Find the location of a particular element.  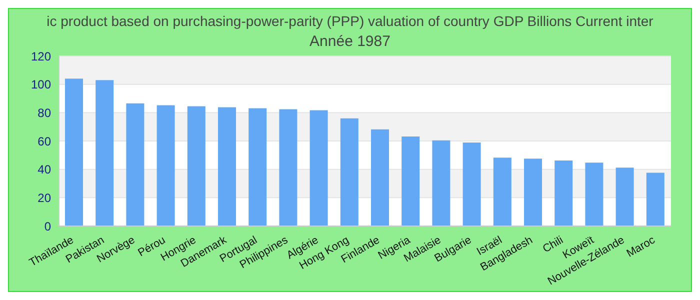

y-tick-label: 80 is located at coordinates (45, 113).